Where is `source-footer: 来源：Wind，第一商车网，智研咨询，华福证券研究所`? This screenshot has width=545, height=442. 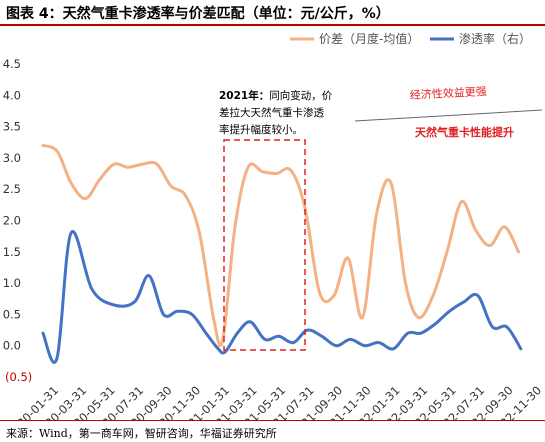
source-footer: 来源：Wind，第一商车网，智研咨询，华福证券研究所 is located at coordinates (272, 431).